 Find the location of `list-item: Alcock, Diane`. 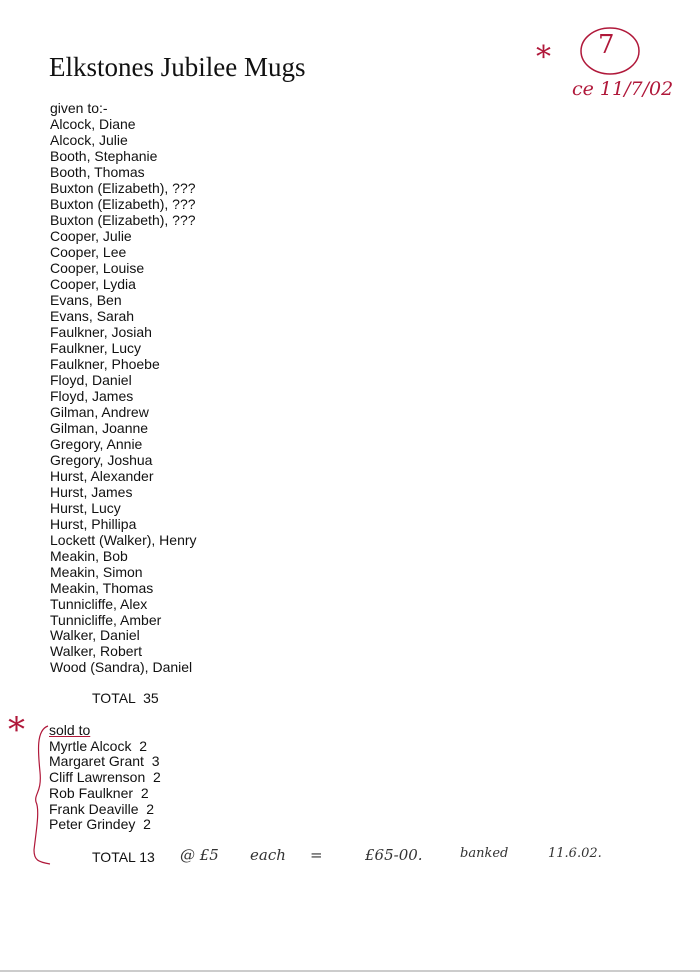

list-item: Alcock, Diane is located at coordinates (93, 123).